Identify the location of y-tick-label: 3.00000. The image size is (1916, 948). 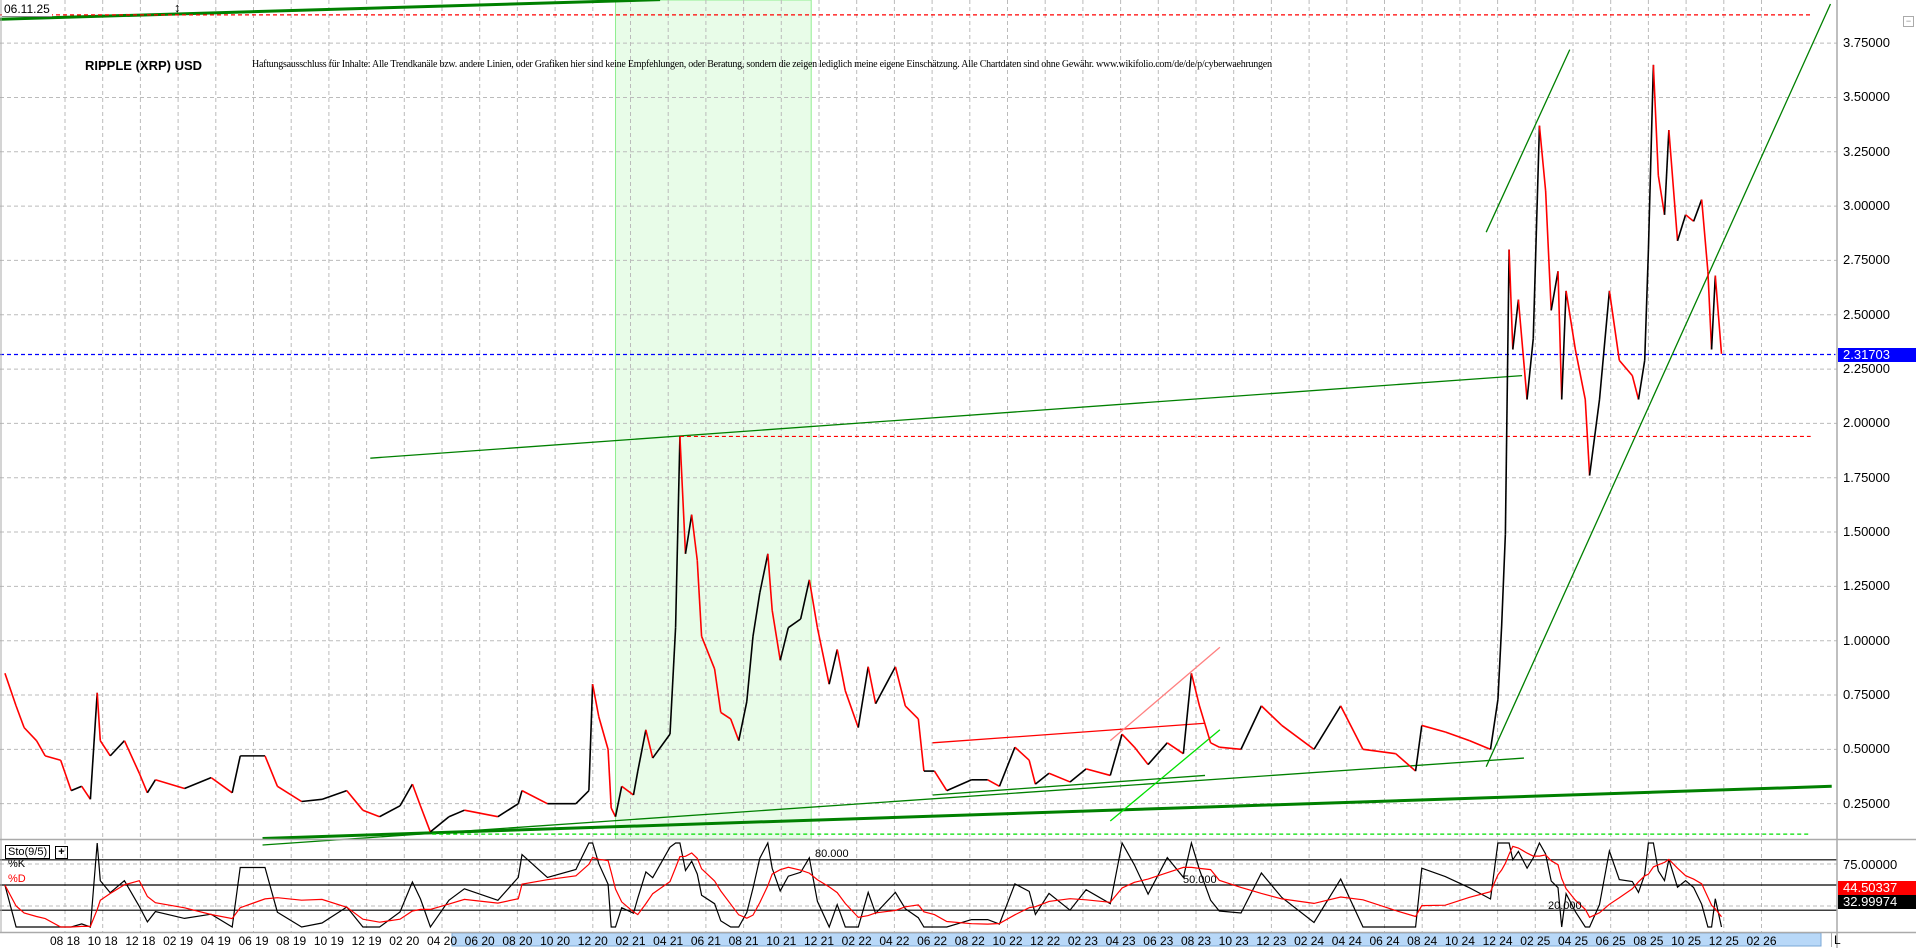
(1866, 206).